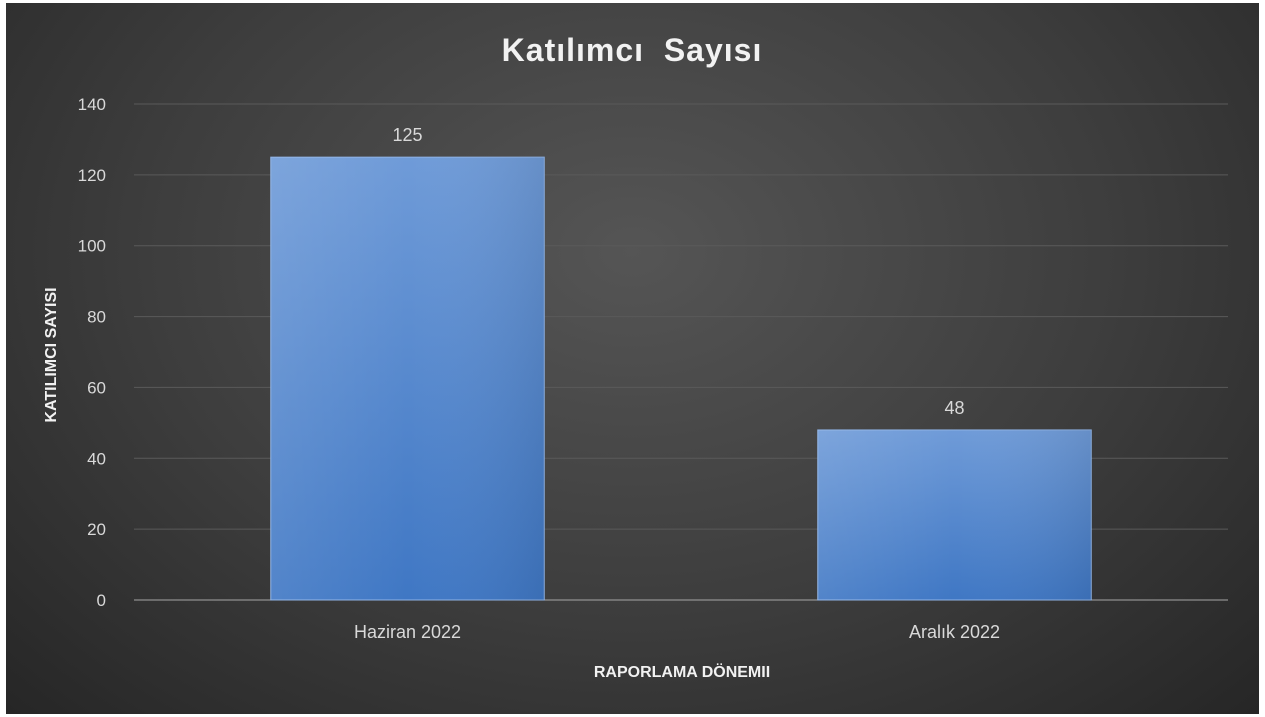  Describe the element at coordinates (954, 632) in the screenshot. I see `x-tick-label: Aralık 2022` at that location.